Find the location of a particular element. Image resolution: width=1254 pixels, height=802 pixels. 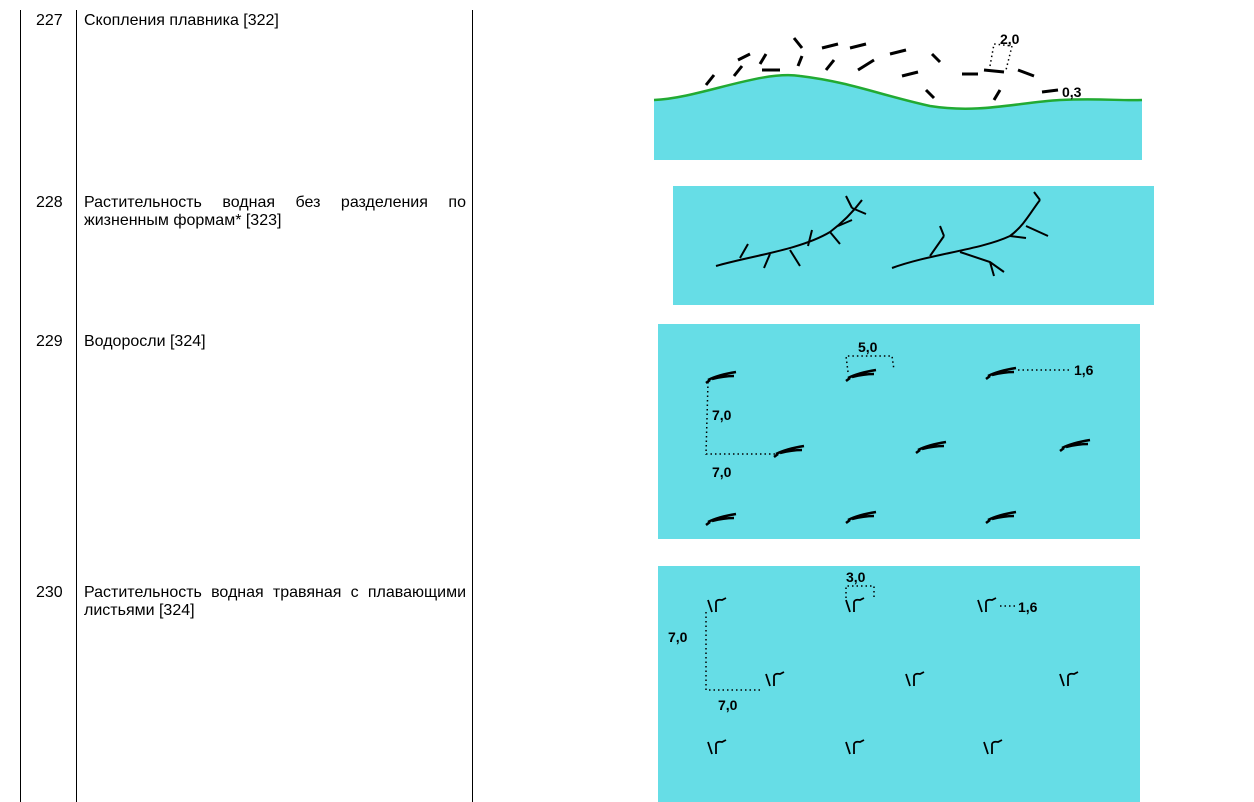

row-text: Водоросли [324] is located at coordinates (145, 341).